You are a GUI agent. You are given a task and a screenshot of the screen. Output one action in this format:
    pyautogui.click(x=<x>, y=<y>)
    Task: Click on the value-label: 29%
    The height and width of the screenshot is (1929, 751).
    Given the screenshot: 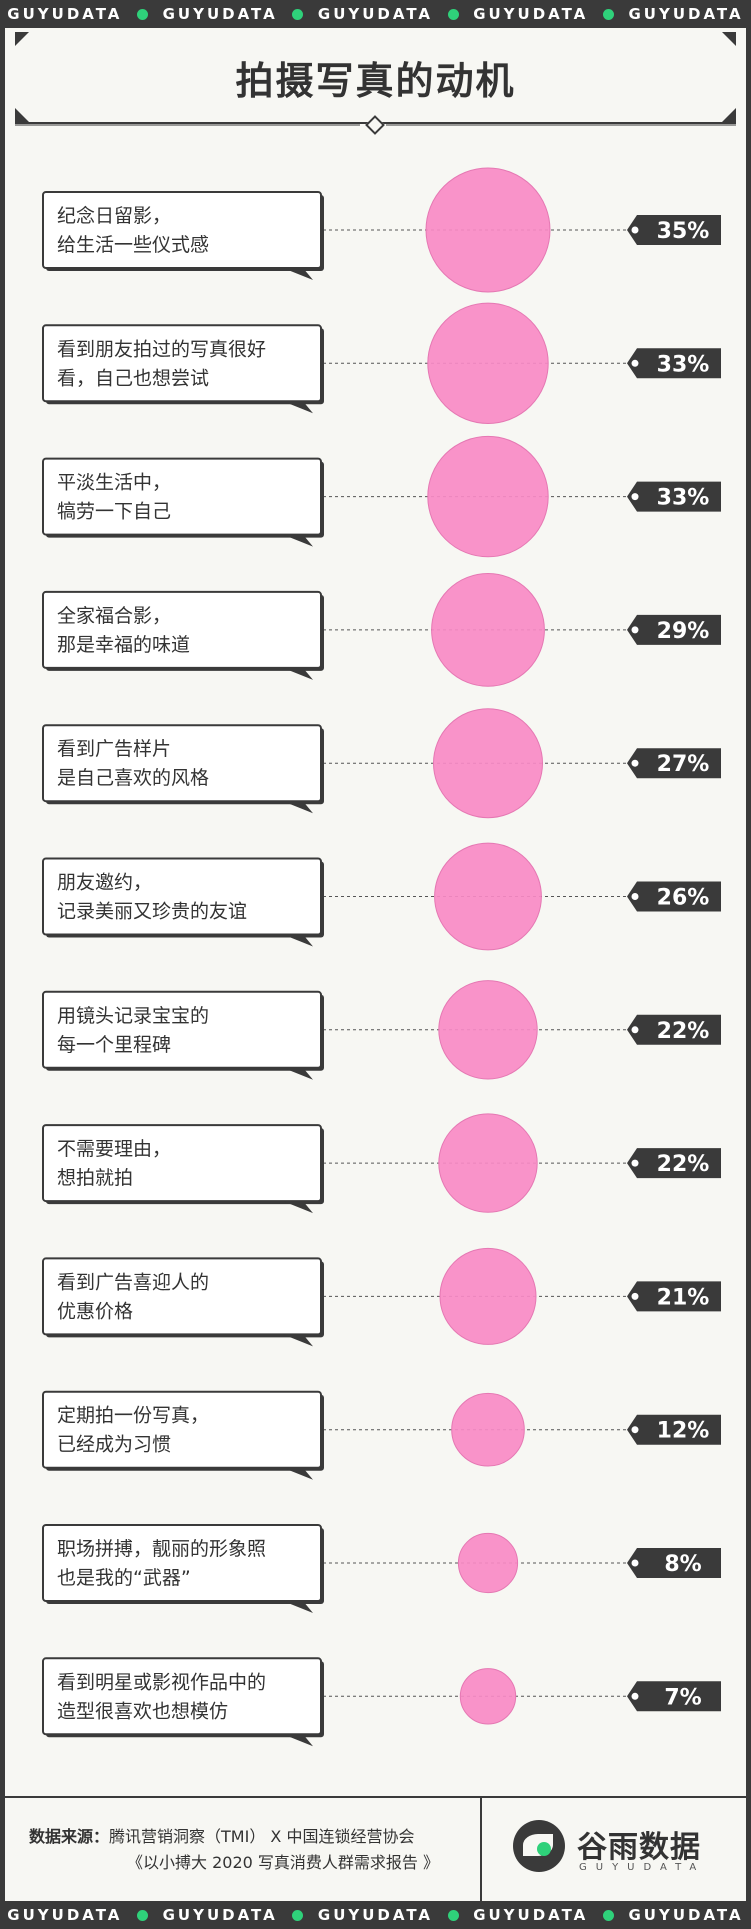 What is the action you would take?
    pyautogui.click(x=683, y=631)
    